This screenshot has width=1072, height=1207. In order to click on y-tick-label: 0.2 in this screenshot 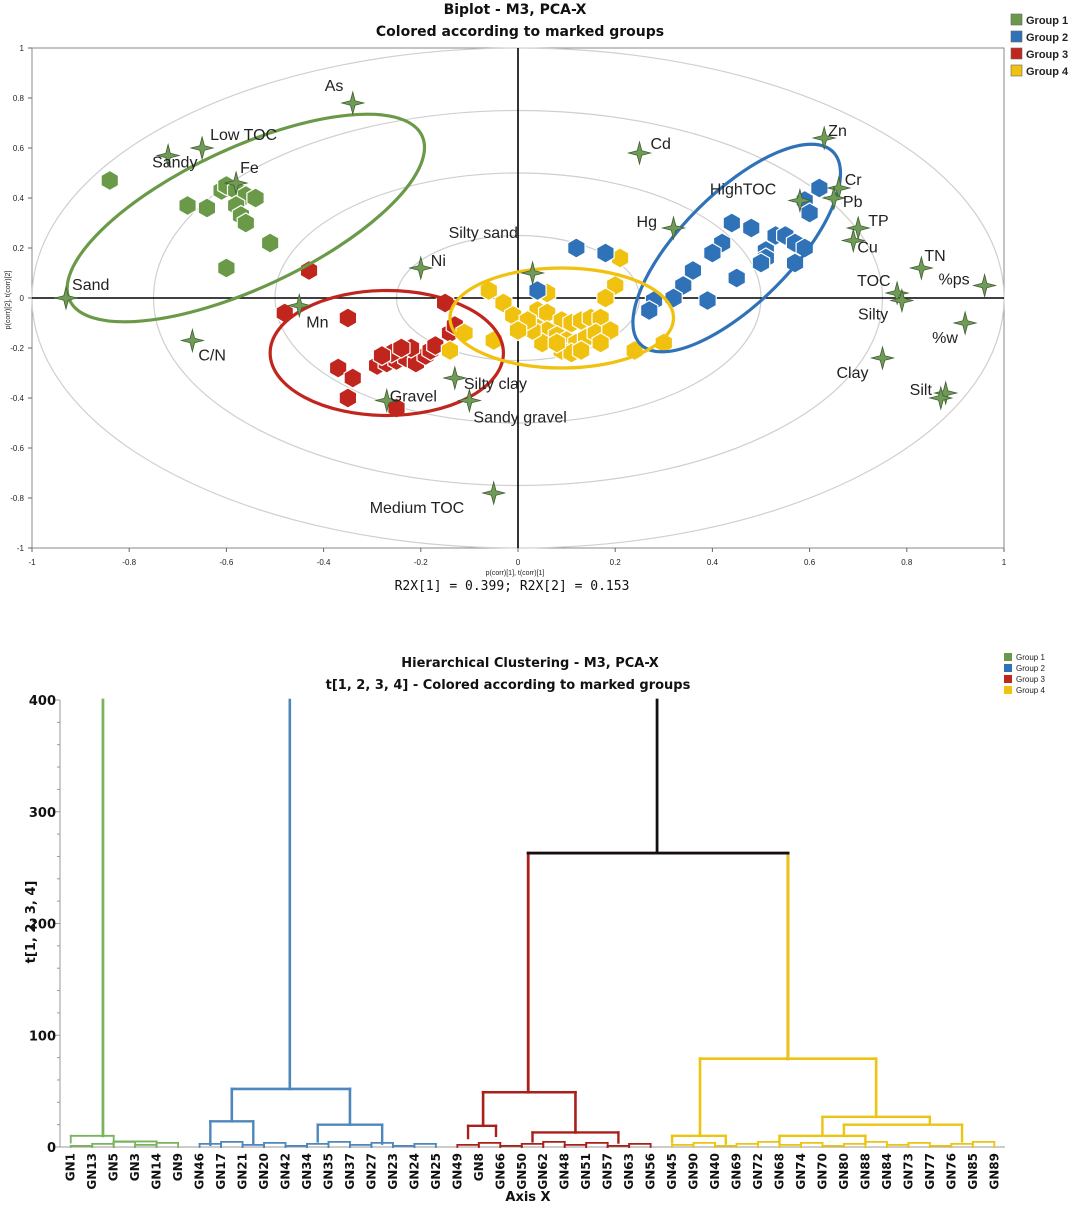, I will do `click(19, 248)`.